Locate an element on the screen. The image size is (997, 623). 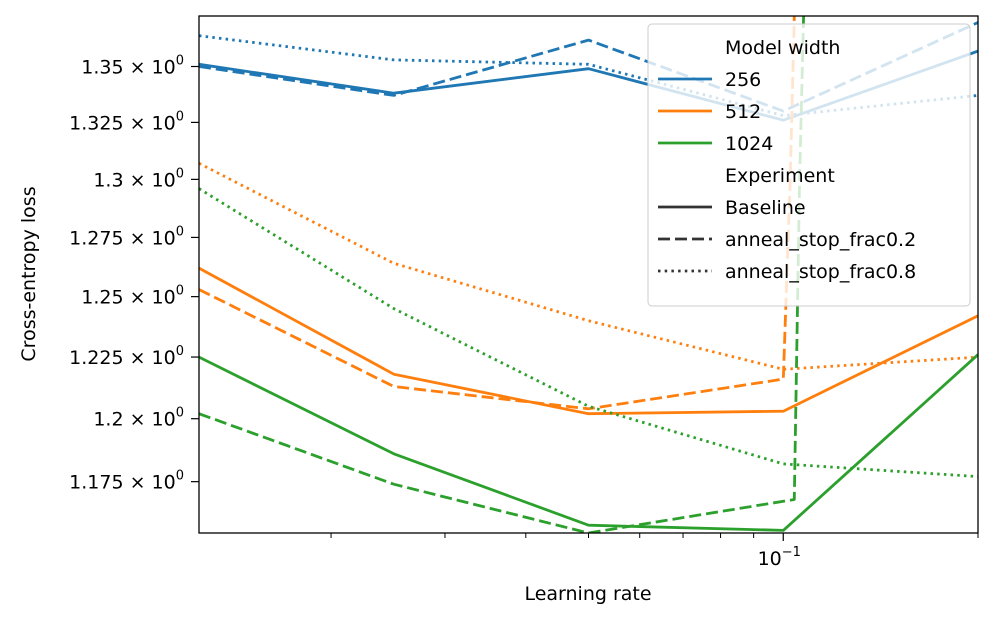
x-axis: 10−1 is located at coordinates (654, 551).